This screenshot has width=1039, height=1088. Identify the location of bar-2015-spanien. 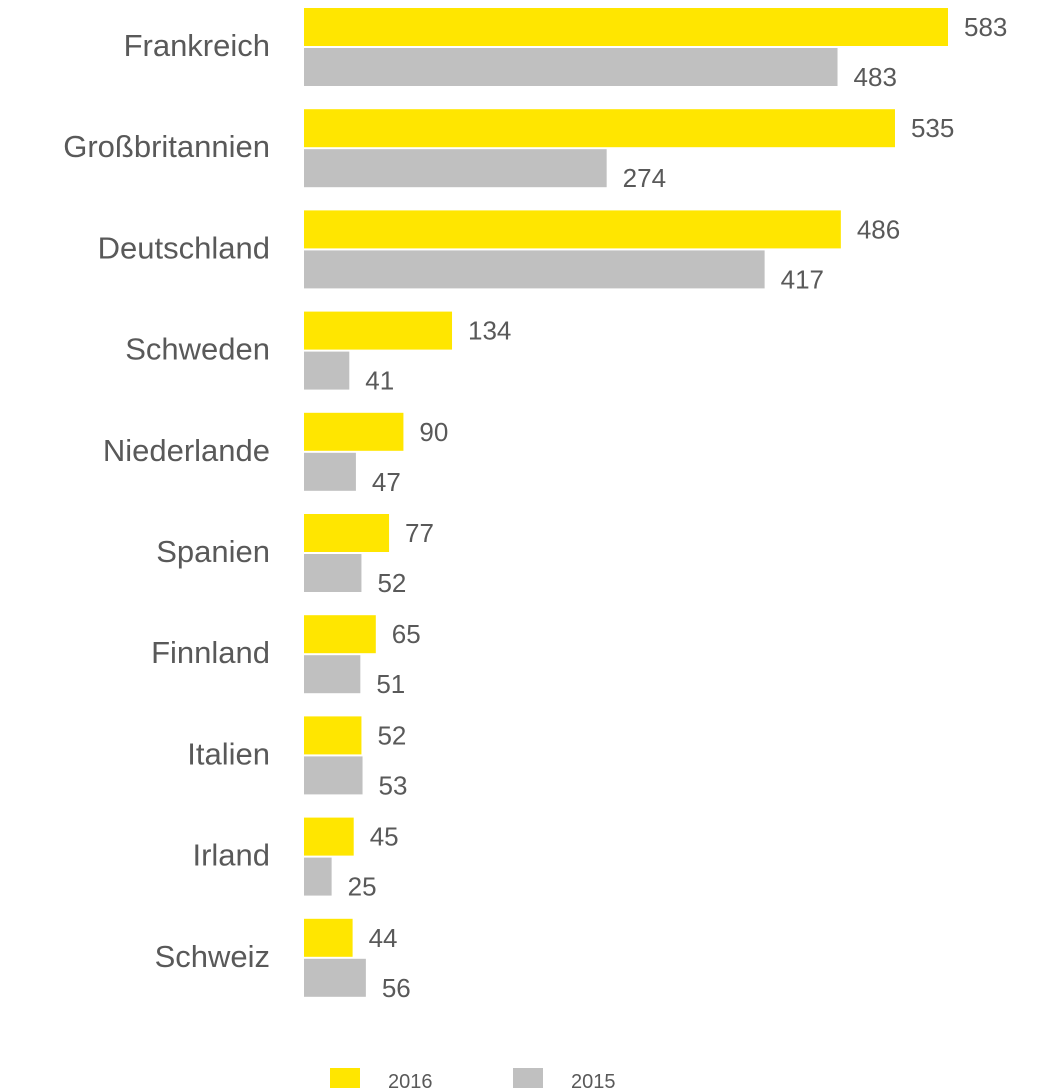
(333, 573).